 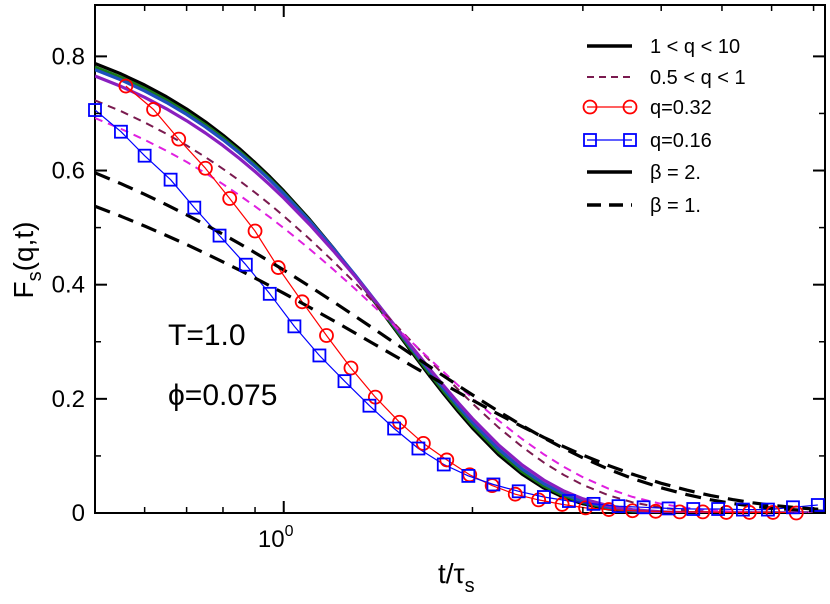 I want to click on legend-entry-q-1-10: 1 < q < 10, so click(x=663, y=47).